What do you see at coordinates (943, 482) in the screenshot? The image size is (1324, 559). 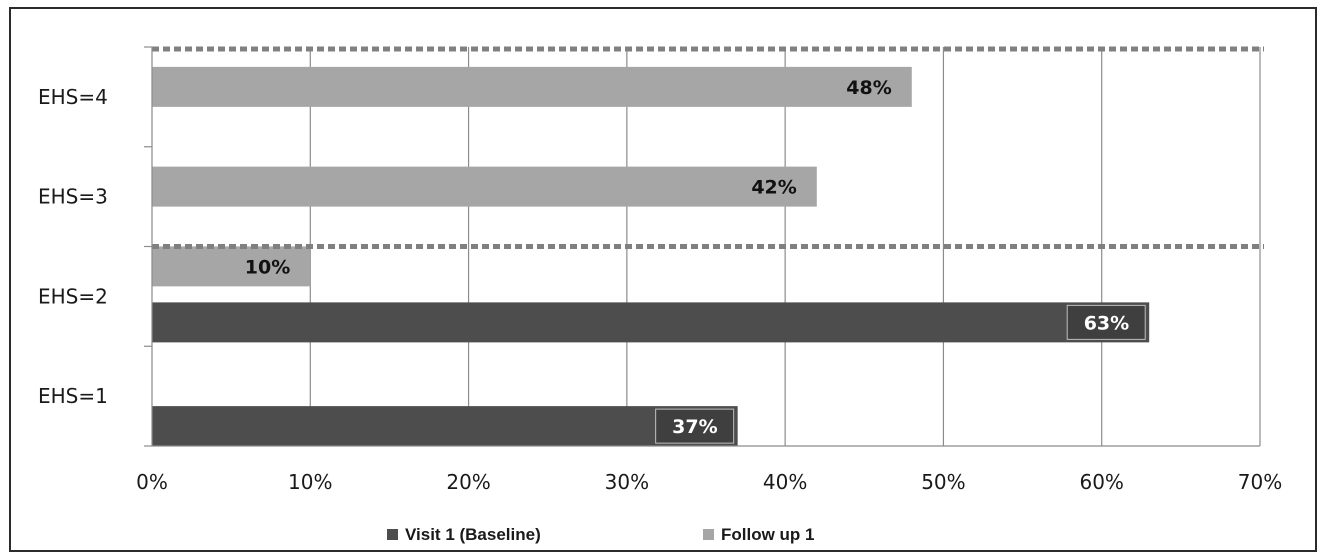 I see `x-tick-label: 50%` at bounding box center [943, 482].